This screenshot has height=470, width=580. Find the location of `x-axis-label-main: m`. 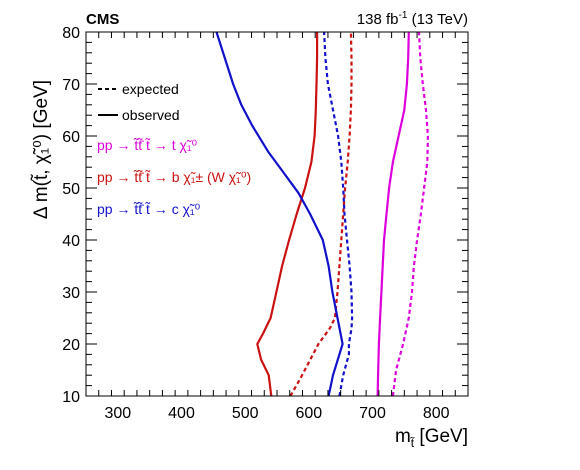

x-axis-label-main: m is located at coordinates (403, 436).